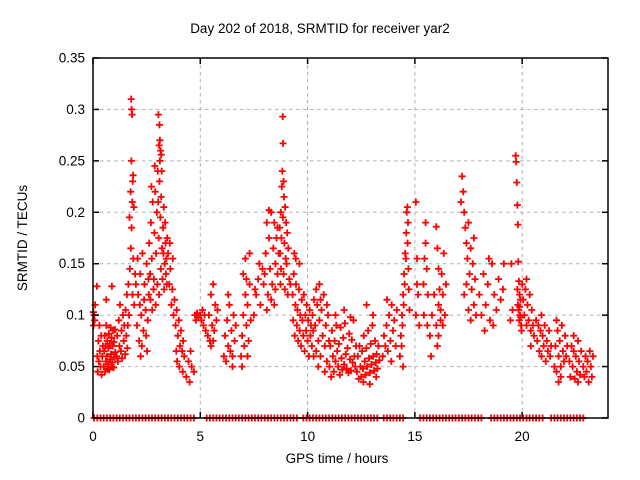 The height and width of the screenshot is (480, 640). I want to click on x-tick-label: 0, so click(93, 436).